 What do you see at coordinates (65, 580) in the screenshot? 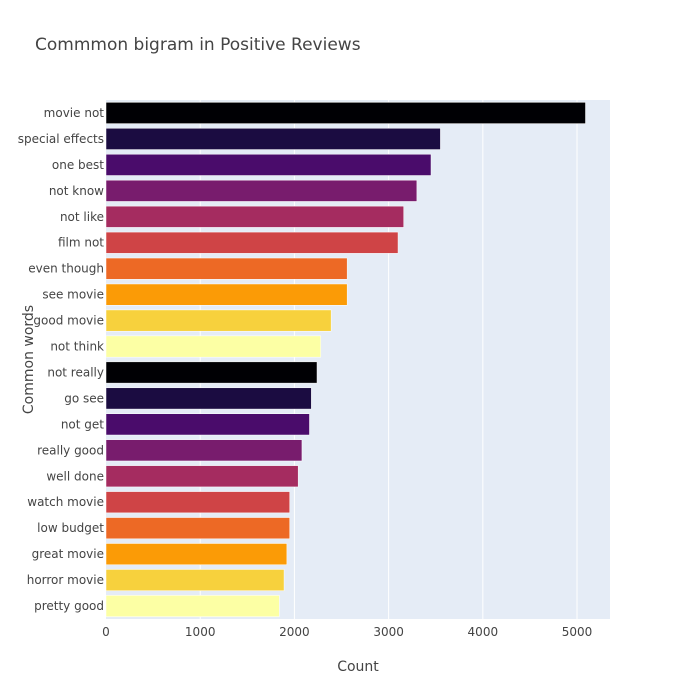
I see `y-tick-label: horror movie` at bounding box center [65, 580].